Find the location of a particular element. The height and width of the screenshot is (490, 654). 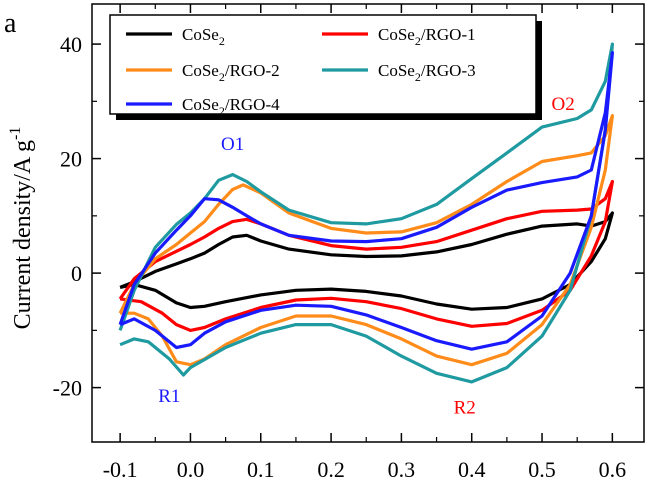

peak-label-r1: R1 is located at coordinates (169, 396).